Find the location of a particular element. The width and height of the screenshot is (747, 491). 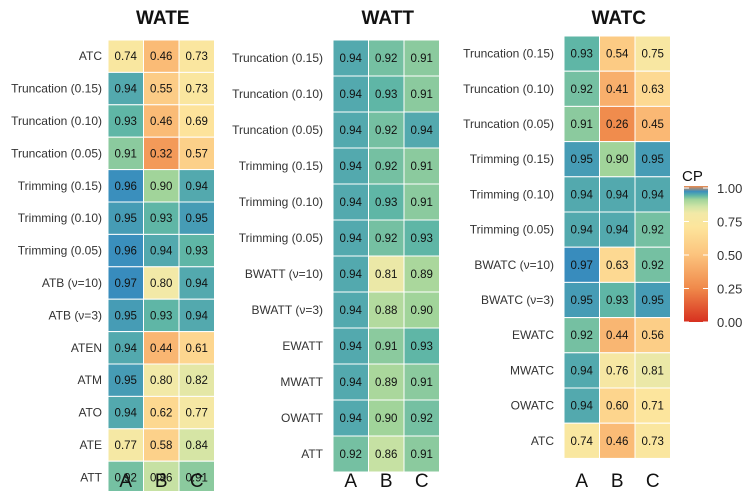

cell-value: 0.32 is located at coordinates (161, 154).